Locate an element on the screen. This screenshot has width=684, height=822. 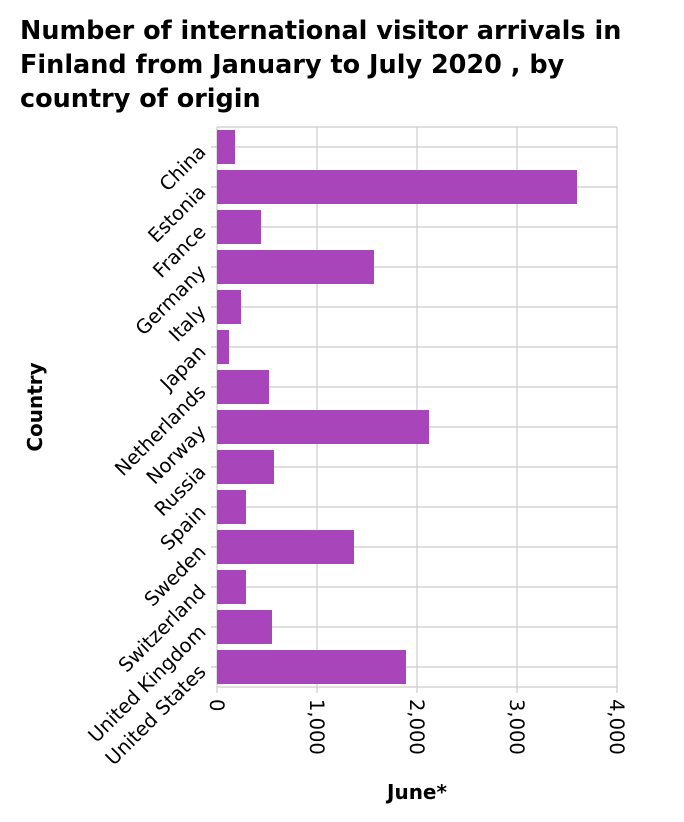
x-tick-label-2: 2,000 is located at coordinates (416, 727).